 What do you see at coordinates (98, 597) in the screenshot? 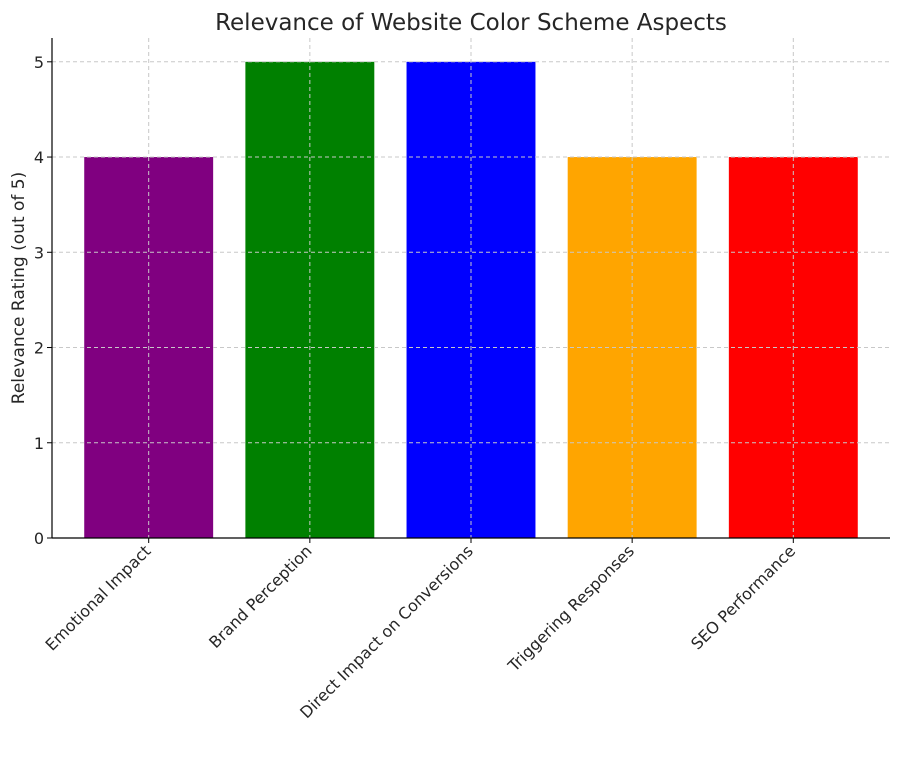
I see `x-tick-label: Emotional Impact` at bounding box center [98, 597].